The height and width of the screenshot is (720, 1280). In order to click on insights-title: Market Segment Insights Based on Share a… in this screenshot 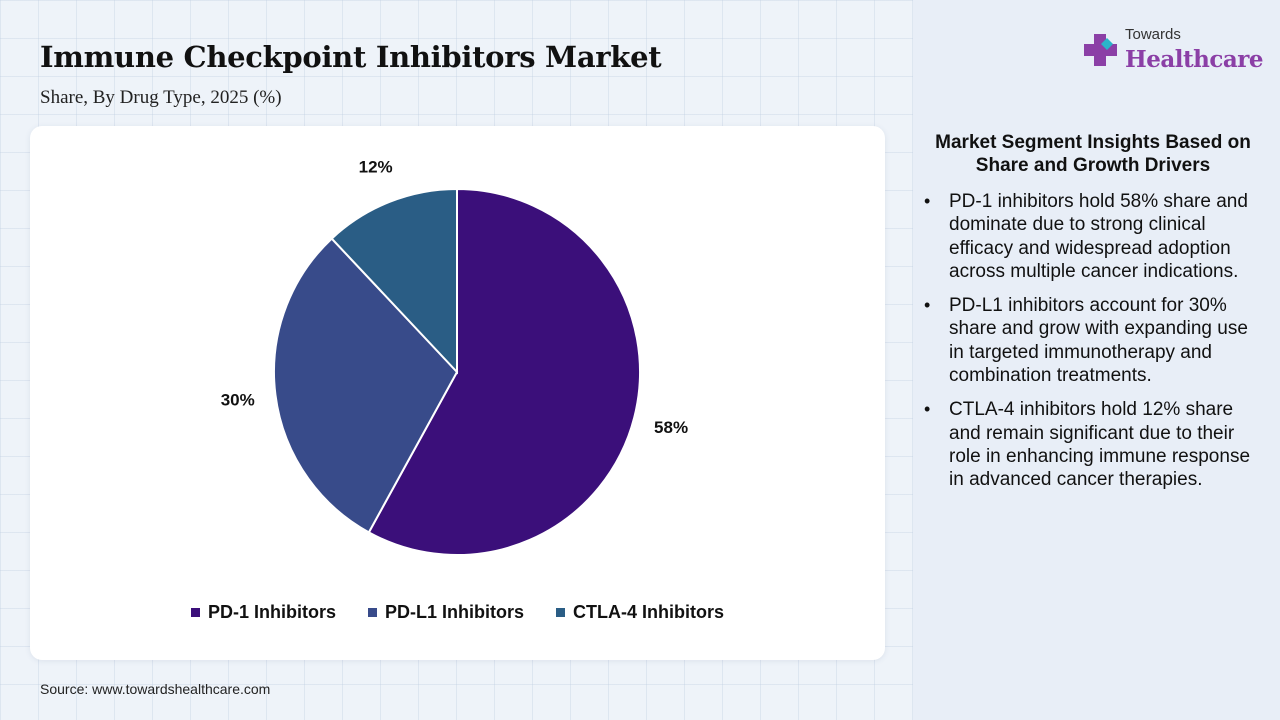, I will do `click(1093, 154)`.